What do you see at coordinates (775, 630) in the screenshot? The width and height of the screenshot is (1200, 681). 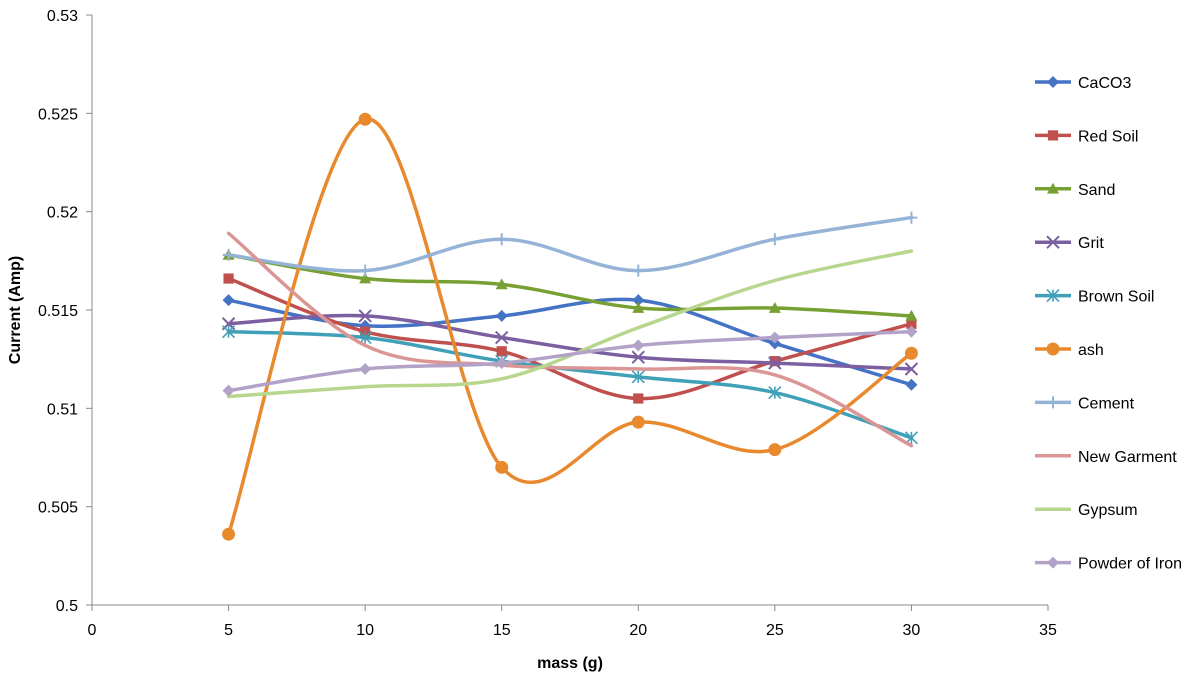 I see `x-tick-label: 25` at bounding box center [775, 630].